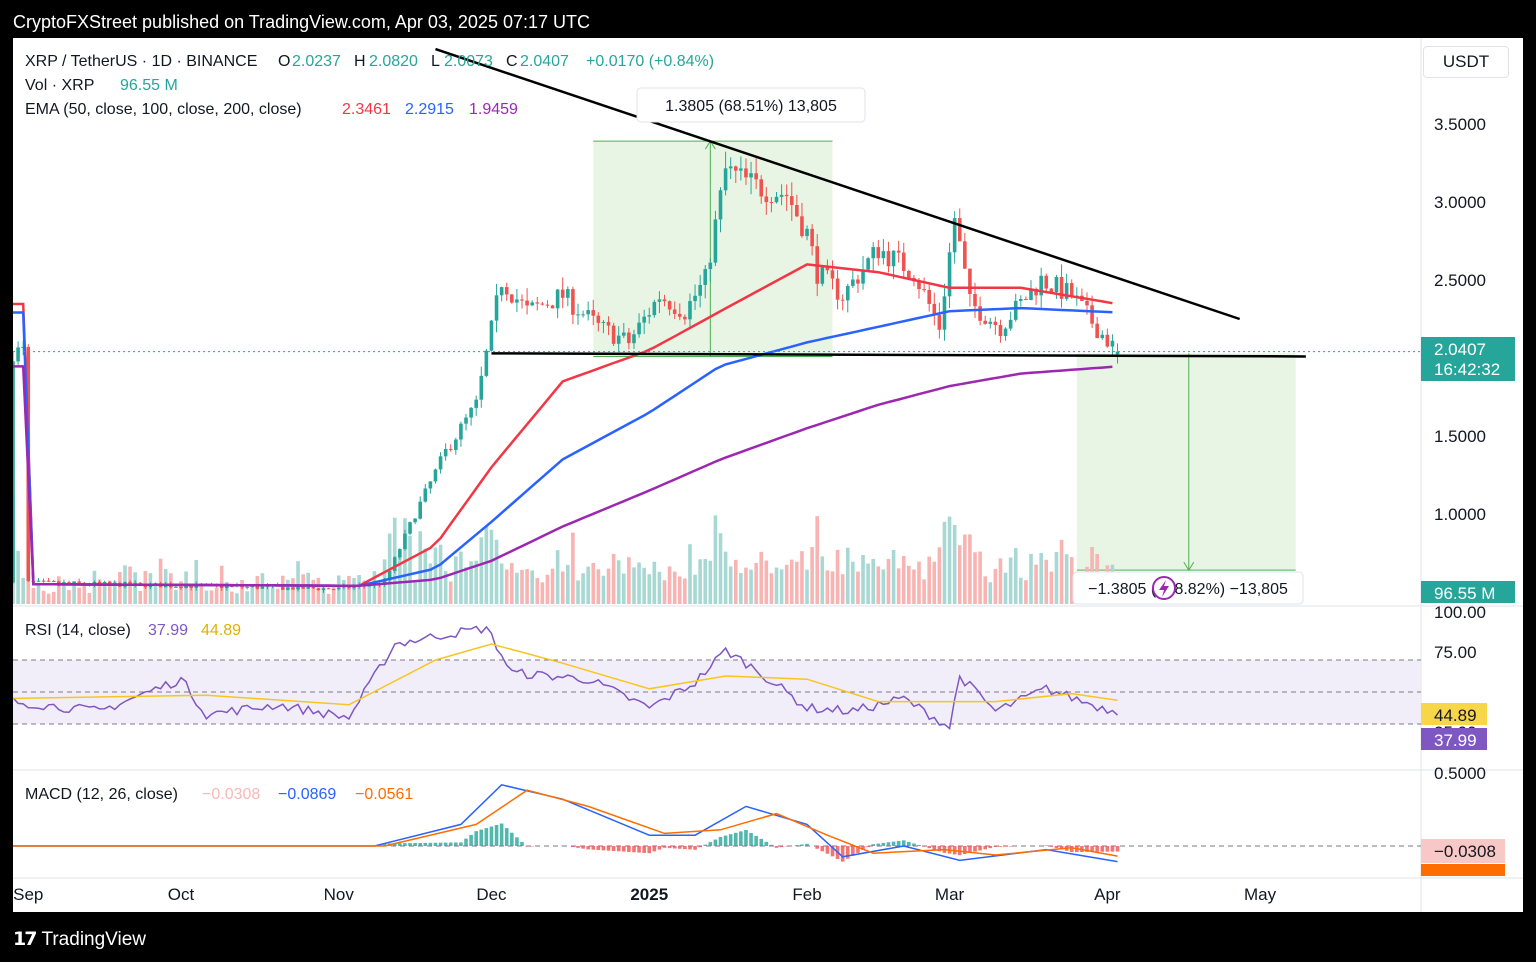  Describe the element at coordinates (1460, 124) in the screenshot. I see `price-tick-label: 3.5000` at that location.